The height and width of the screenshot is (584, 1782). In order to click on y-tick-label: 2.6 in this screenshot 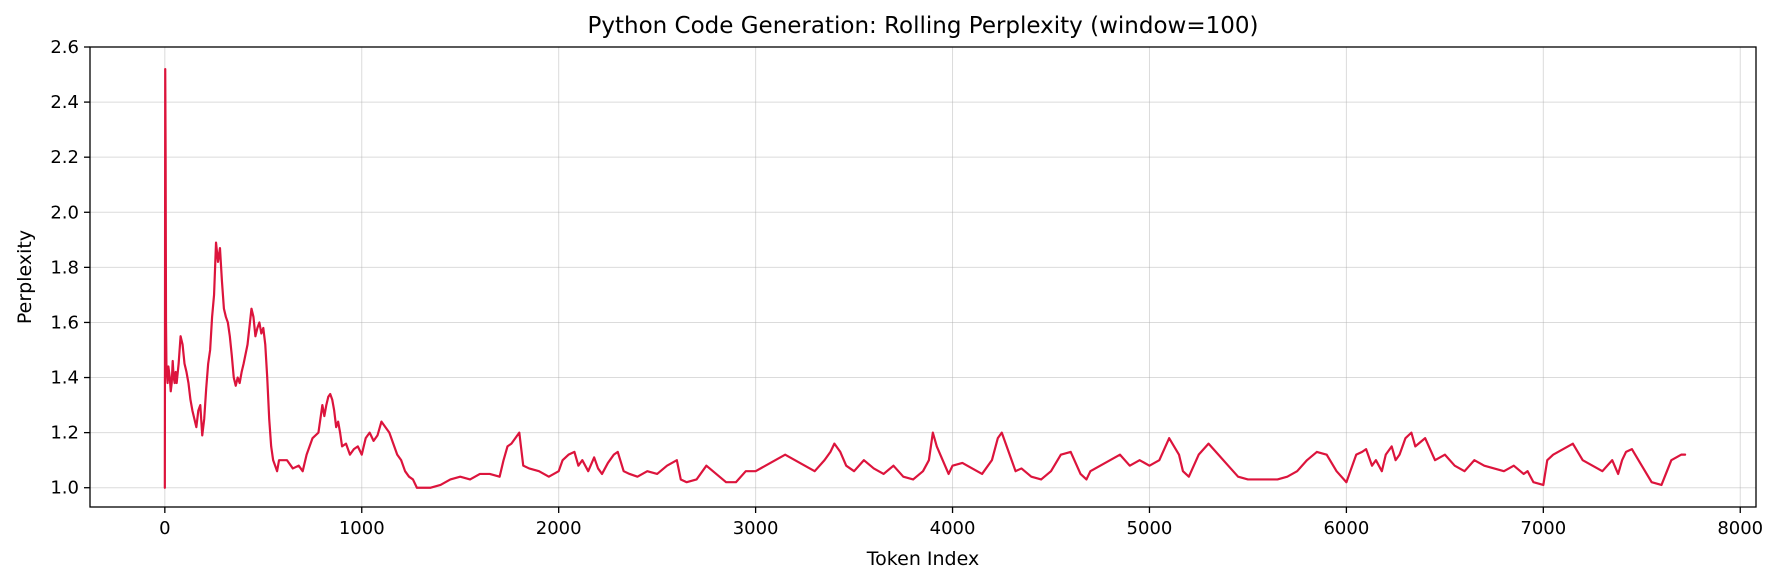, I will do `click(64, 47)`.